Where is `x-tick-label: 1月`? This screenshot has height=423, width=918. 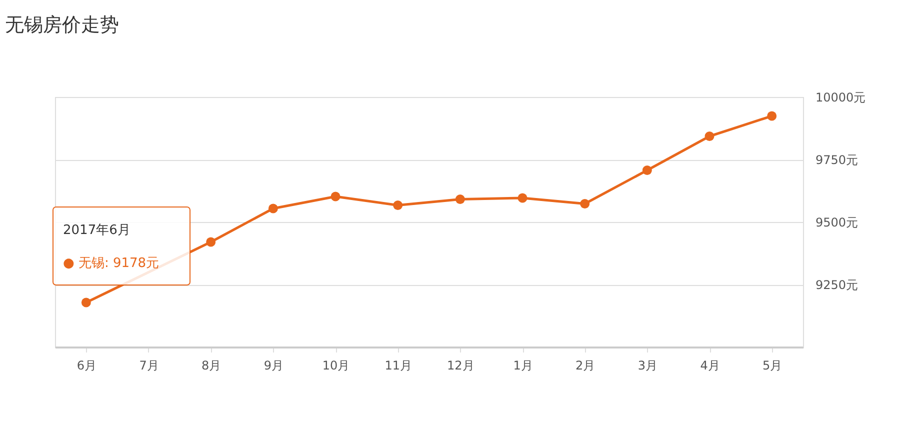 x-tick-label: 1月 is located at coordinates (523, 365).